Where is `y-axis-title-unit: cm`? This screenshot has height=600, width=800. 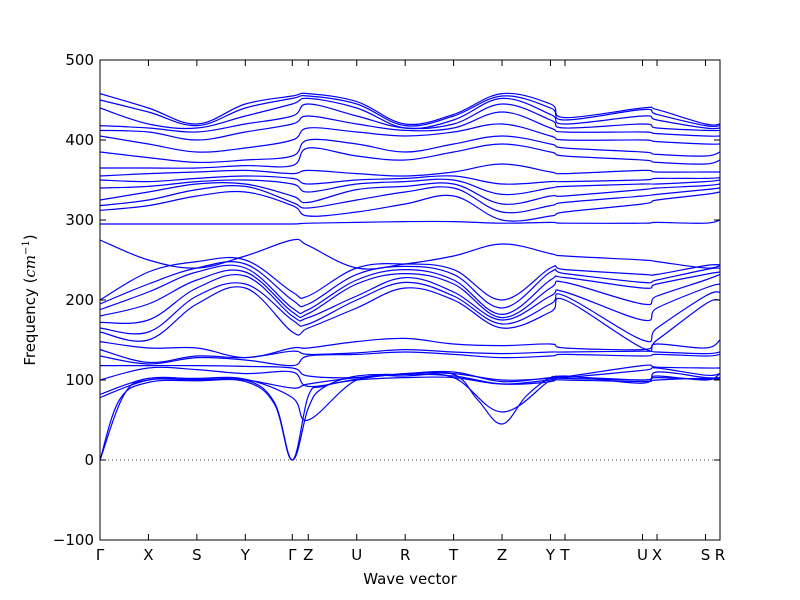 y-axis-title-unit: cm is located at coordinates (30, 266).